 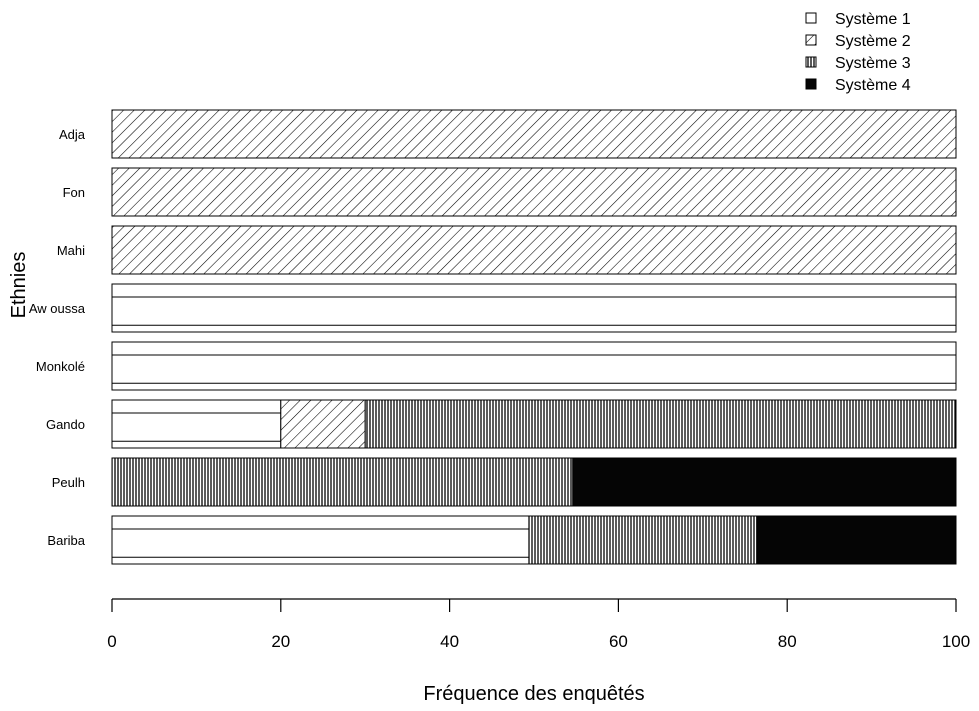 I want to click on category-label: Monkolé, so click(x=60, y=366).